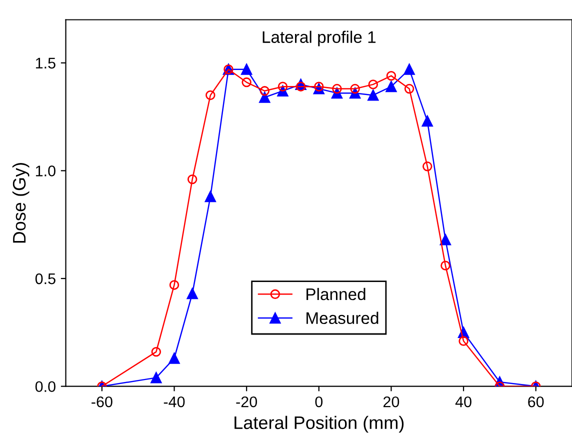 The height and width of the screenshot is (439, 572). What do you see at coordinates (46, 63) in the screenshot?
I see `y-tick-label: 1.5` at bounding box center [46, 63].